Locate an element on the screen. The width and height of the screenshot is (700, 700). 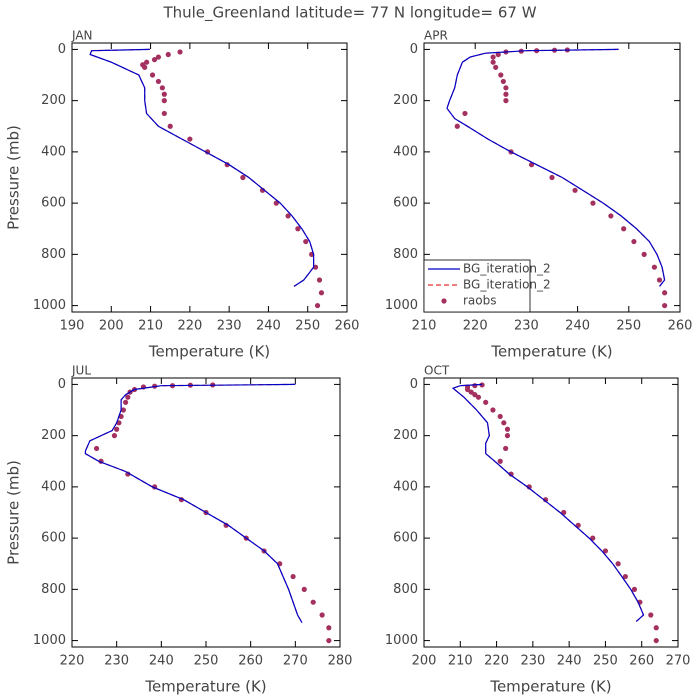
x-axis-title: Temperature (K) is located at coordinates (205, 687).